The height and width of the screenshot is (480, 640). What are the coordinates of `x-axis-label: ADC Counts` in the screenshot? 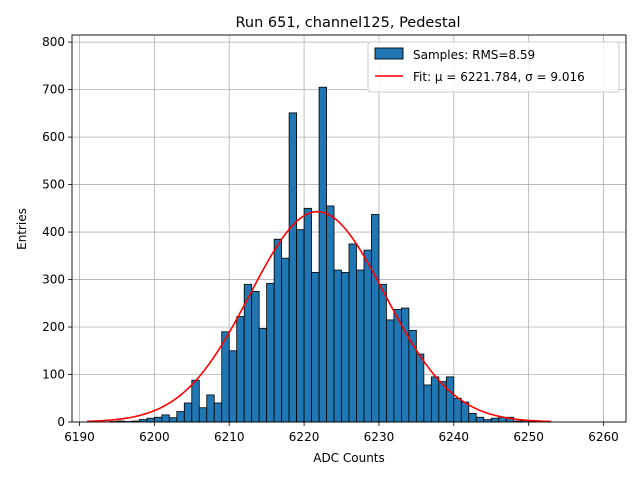 It's located at (349, 458).